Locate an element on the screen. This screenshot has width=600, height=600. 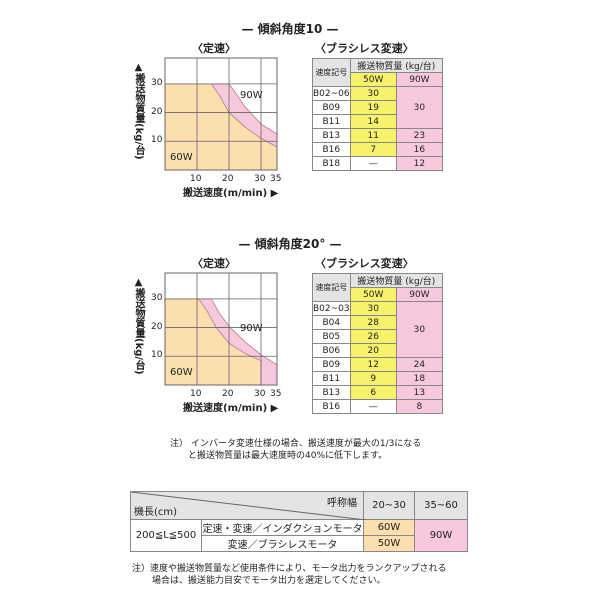
motor-type-induction: 定速・変速／インダクションモータ is located at coordinates (282, 527).